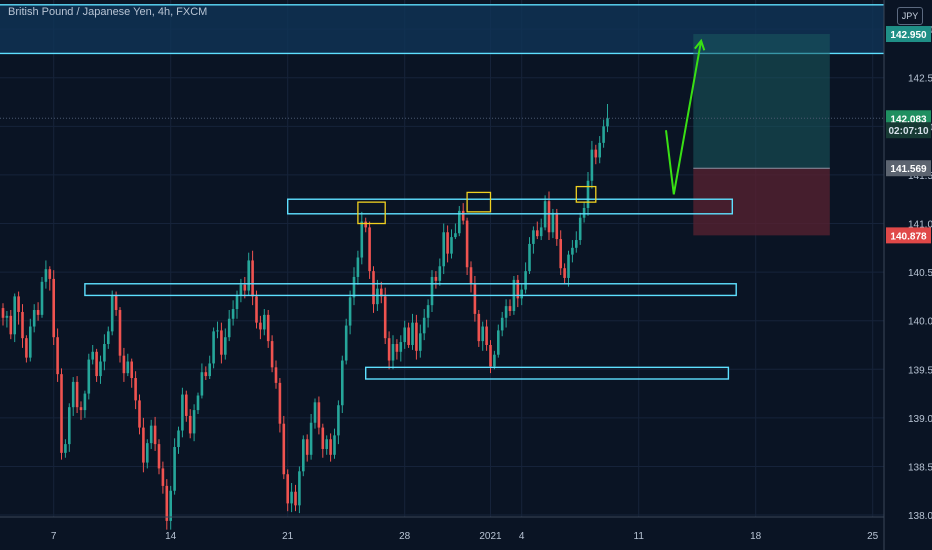  I want to click on x-tick-label: 2021, so click(490, 536).